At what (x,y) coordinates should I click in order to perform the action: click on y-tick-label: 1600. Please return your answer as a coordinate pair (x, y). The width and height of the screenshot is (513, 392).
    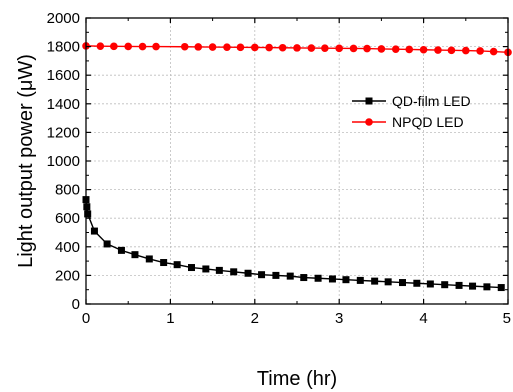
    Looking at the image, I should click on (63, 75).